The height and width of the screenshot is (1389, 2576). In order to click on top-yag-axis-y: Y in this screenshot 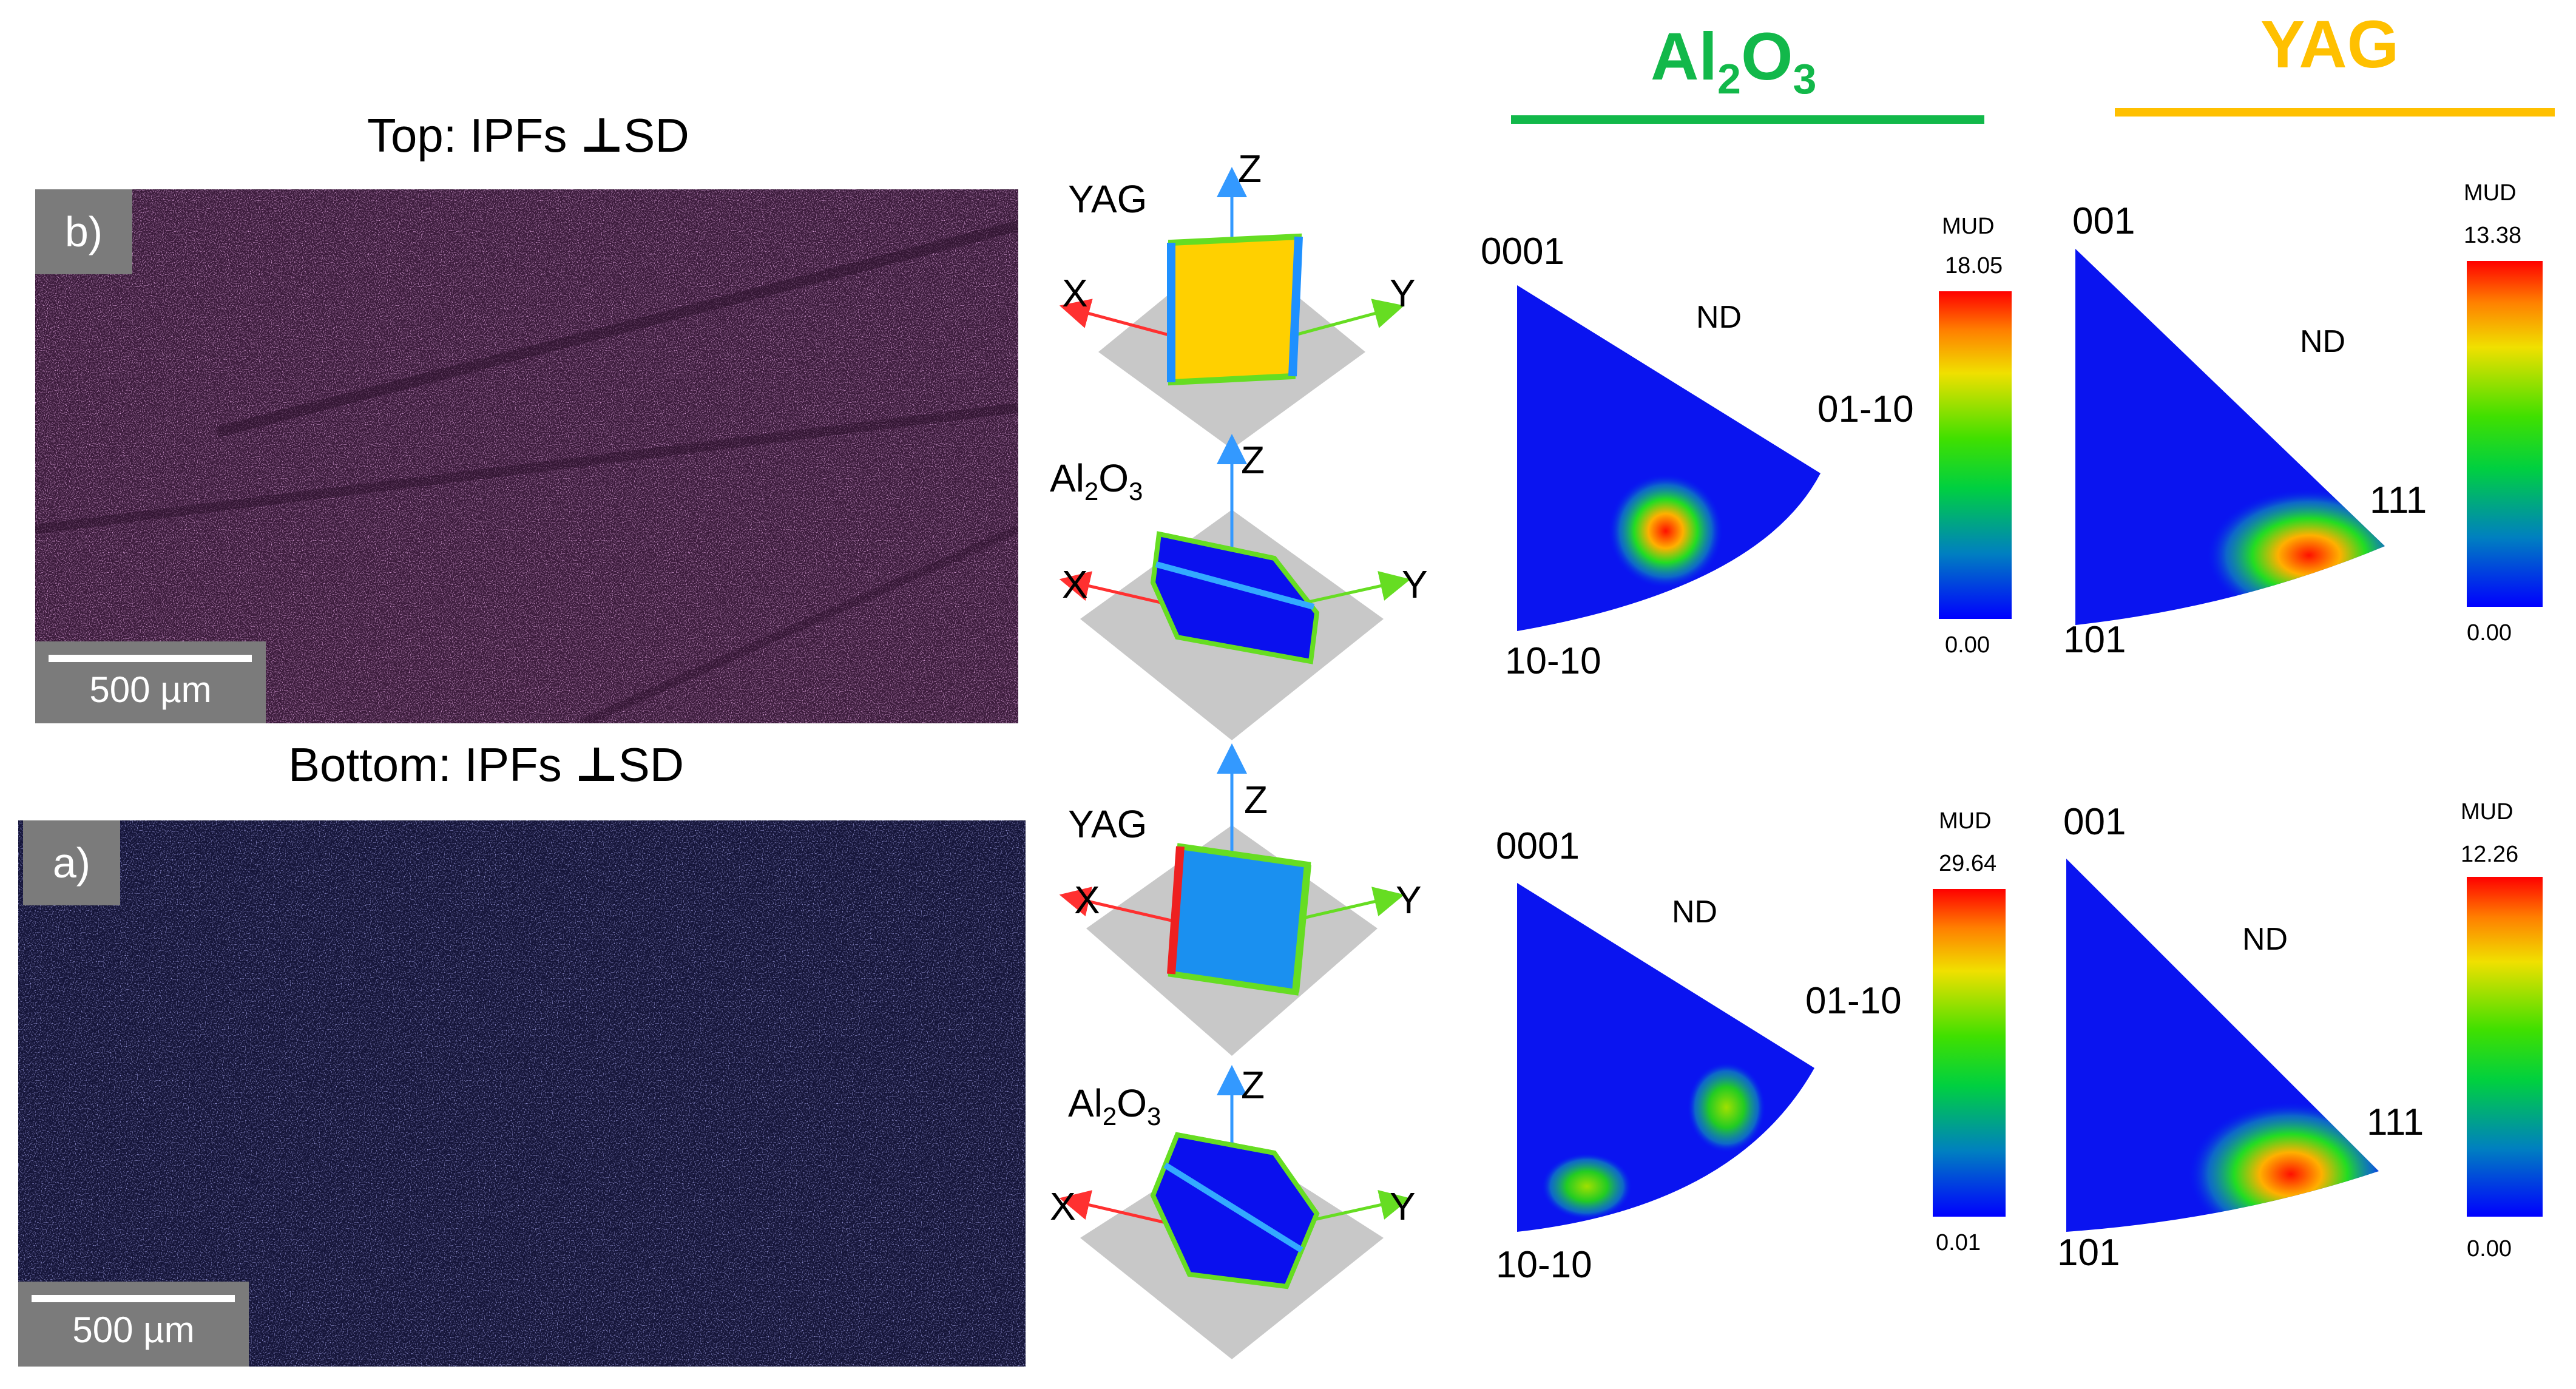, I will do `click(1403, 293)`.